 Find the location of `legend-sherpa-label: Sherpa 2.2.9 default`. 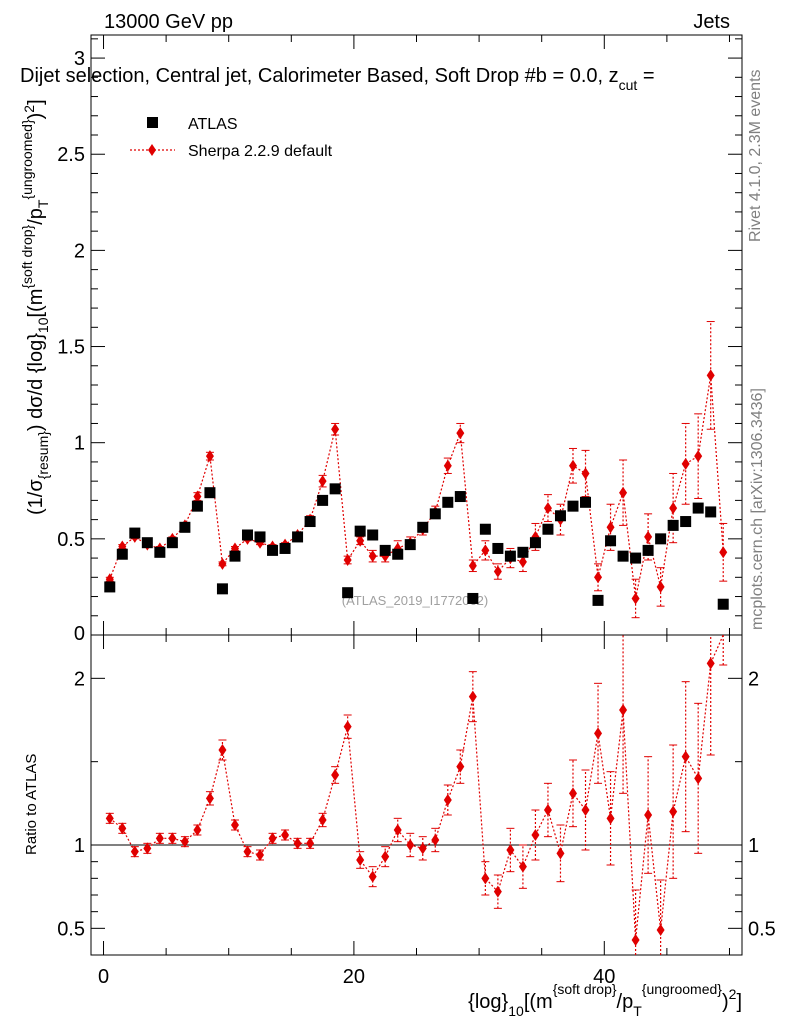

legend-sherpa-label: Sherpa 2.2.9 default is located at coordinates (260, 151).